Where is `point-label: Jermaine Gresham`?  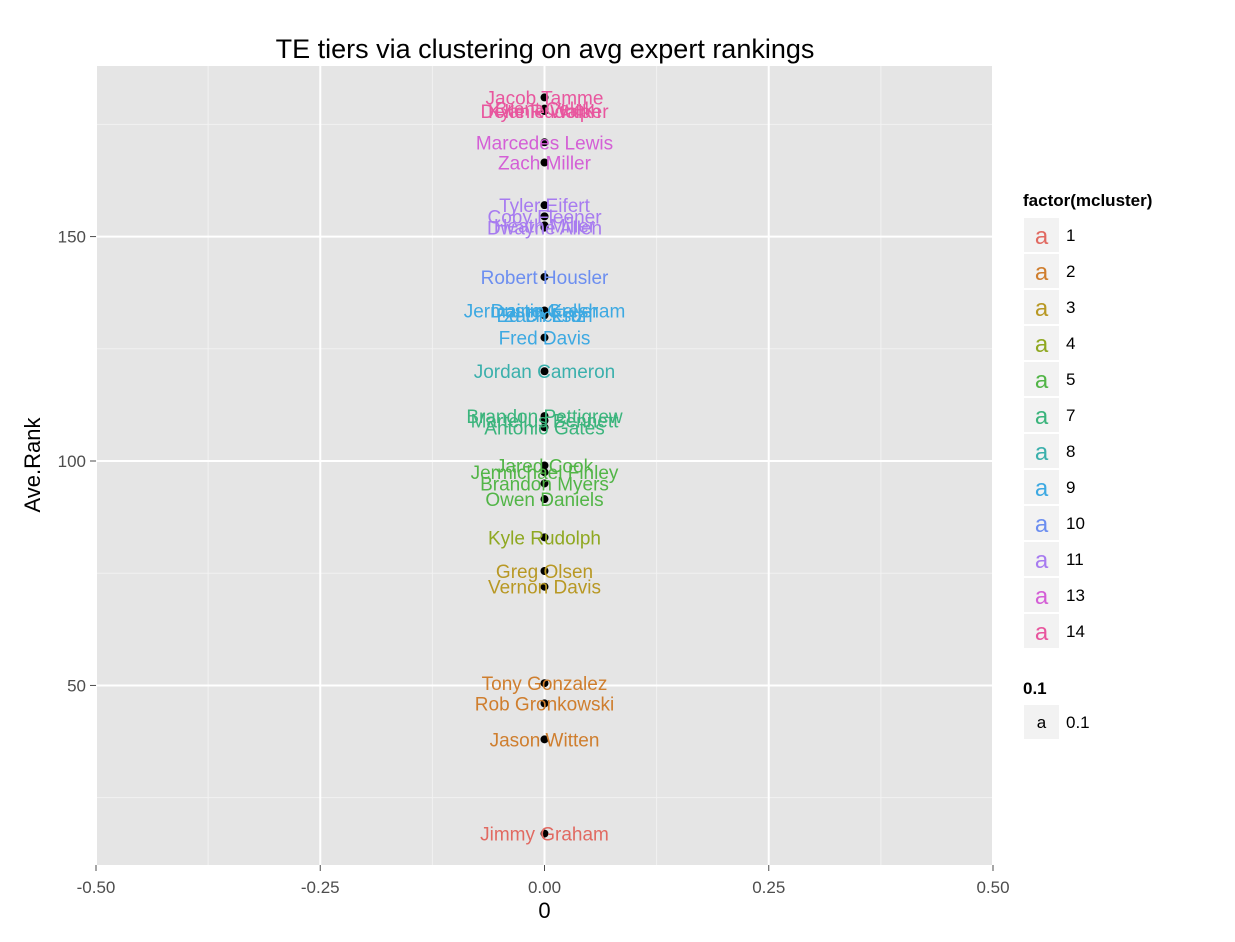
point-label: Jermaine Gresham is located at coordinates (545, 312).